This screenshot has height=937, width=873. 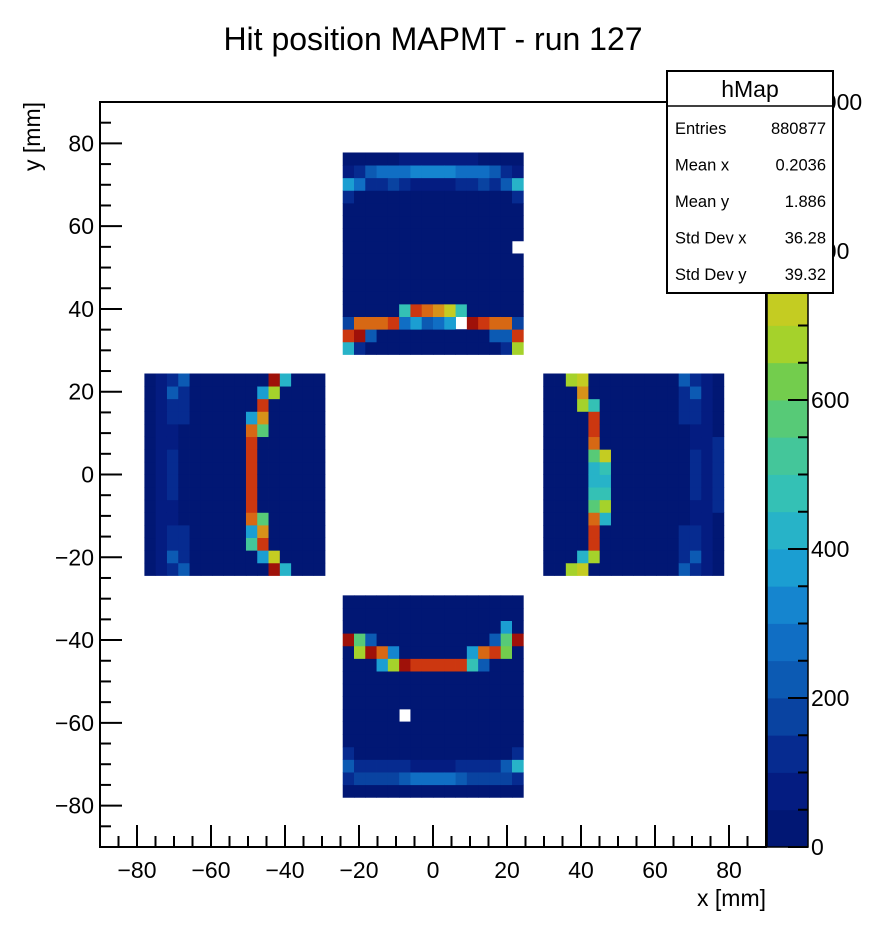 I want to click on stats-value: 1.886, so click(x=805, y=202).